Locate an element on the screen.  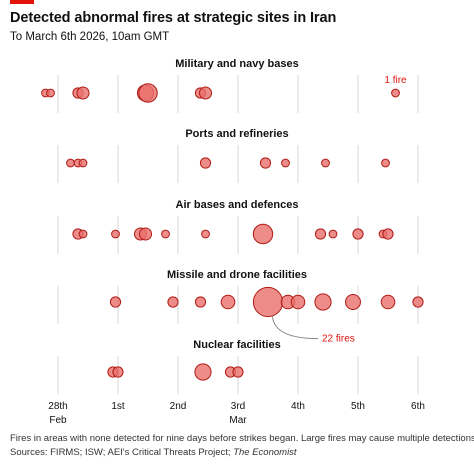
panel-title: Missile and drone facilities is located at coordinates (237, 275).